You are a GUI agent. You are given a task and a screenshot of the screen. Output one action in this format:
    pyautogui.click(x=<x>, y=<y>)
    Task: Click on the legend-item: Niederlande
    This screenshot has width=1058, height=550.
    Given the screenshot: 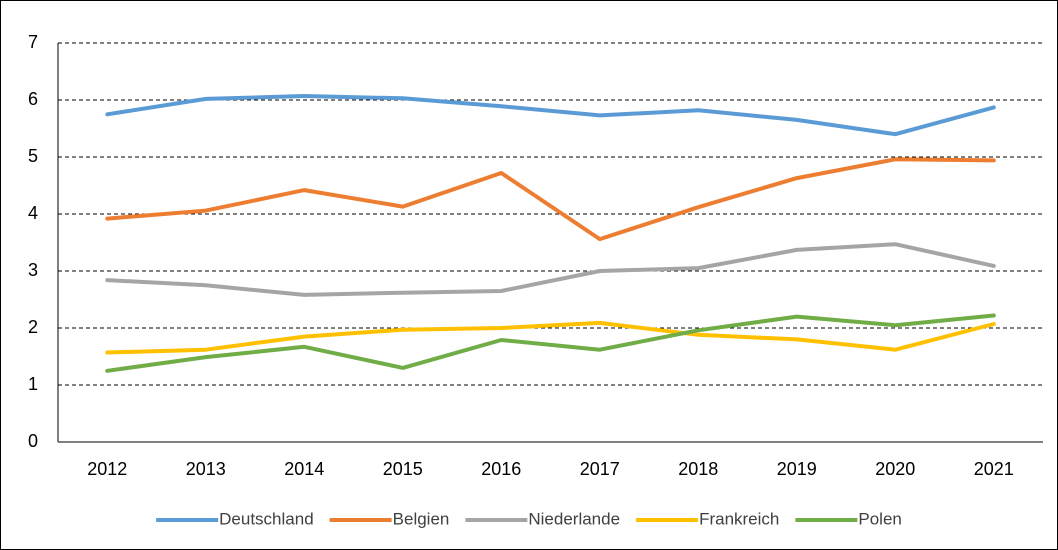 What is the action you would take?
    pyautogui.click(x=542, y=518)
    